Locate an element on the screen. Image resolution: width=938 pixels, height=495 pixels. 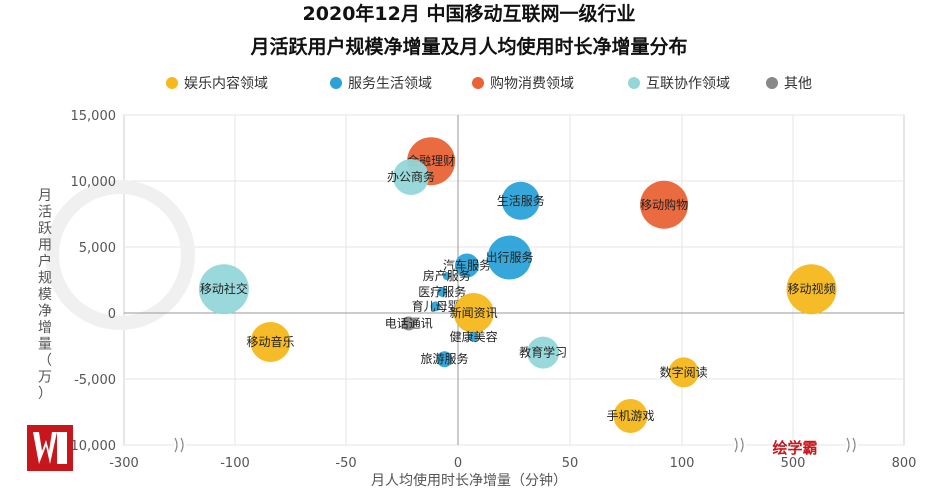
legend-label: 其他 is located at coordinates (798, 84).